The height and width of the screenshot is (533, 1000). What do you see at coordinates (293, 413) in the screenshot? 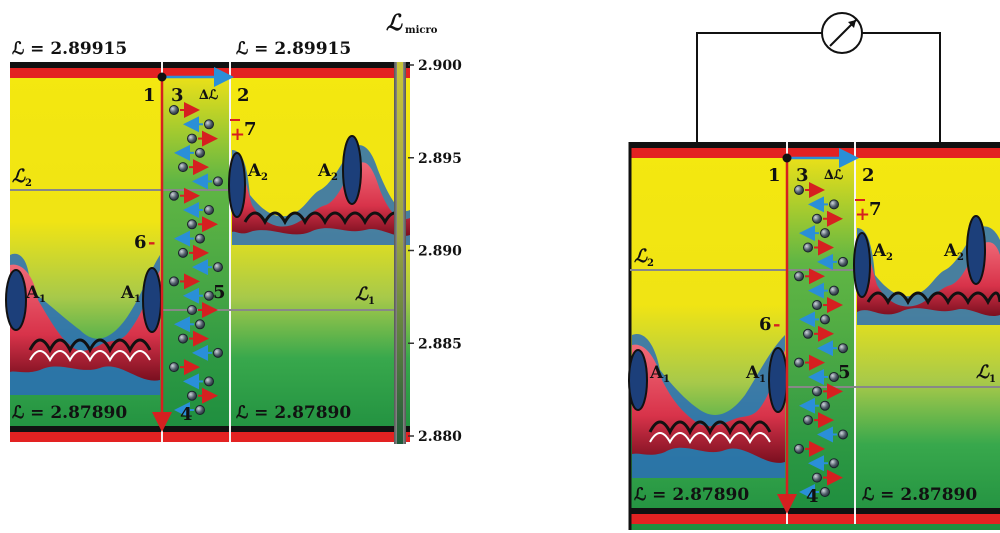
I see `left-bottom-right-label: ℒ = 2.87890` at bounding box center [293, 413].